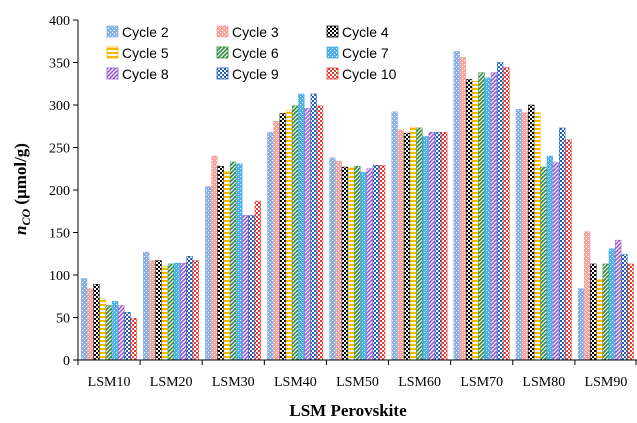 The height and width of the screenshot is (423, 637). Describe the element at coordinates (59, 234) in the screenshot. I see `y-tick-label-150: 150` at that location.